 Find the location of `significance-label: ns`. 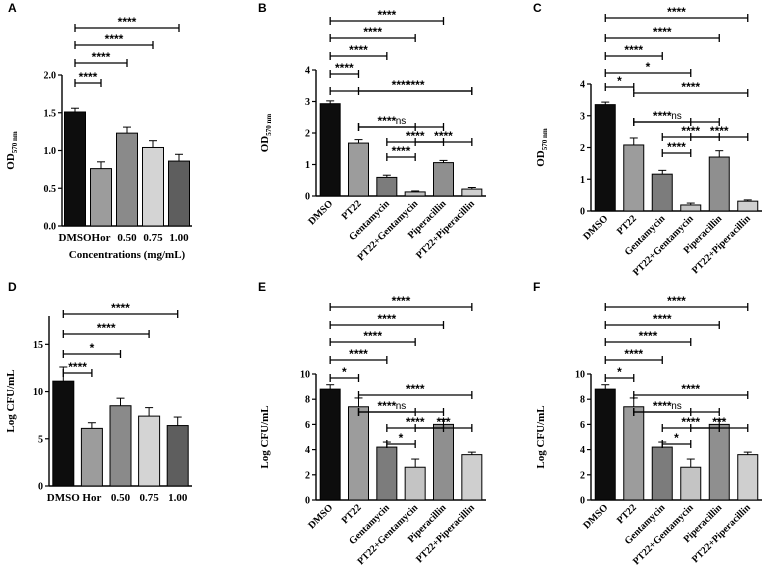

significance-label: ns is located at coordinates (676, 406).